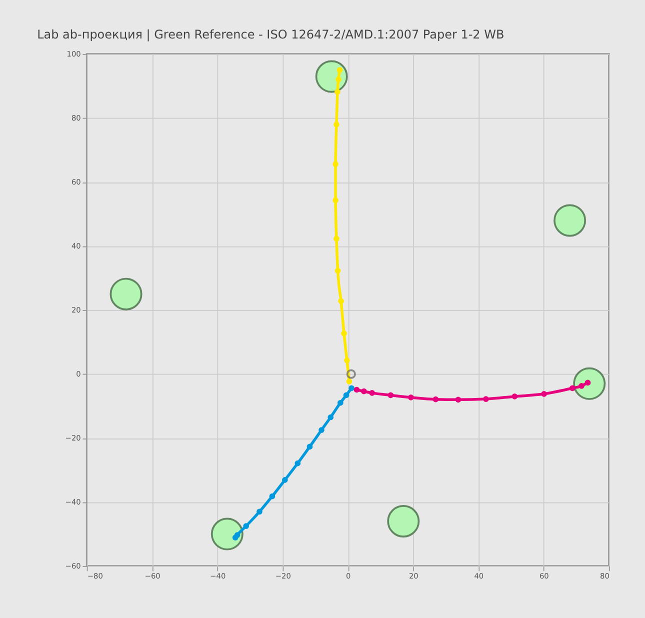  What do you see at coordinates (79, 373) in the screenshot?
I see `y-tick-label: 0` at bounding box center [79, 373].